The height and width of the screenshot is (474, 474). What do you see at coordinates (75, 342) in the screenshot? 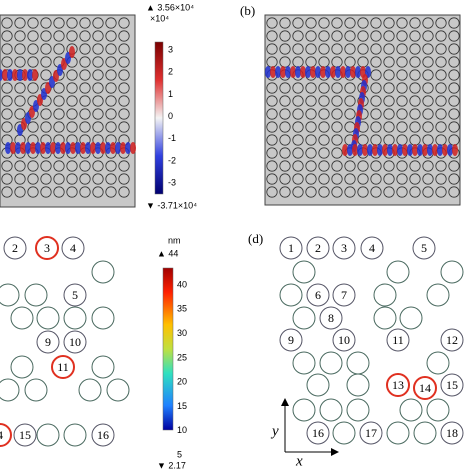
I see `rod-number: 10` at bounding box center [75, 342].